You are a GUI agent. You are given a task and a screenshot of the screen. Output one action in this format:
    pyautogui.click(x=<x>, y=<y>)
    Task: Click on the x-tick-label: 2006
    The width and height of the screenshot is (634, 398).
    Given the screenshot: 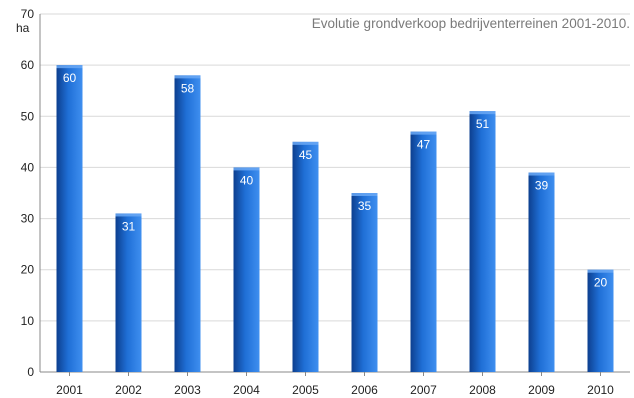 What is the action you would take?
    pyautogui.click(x=364, y=390)
    